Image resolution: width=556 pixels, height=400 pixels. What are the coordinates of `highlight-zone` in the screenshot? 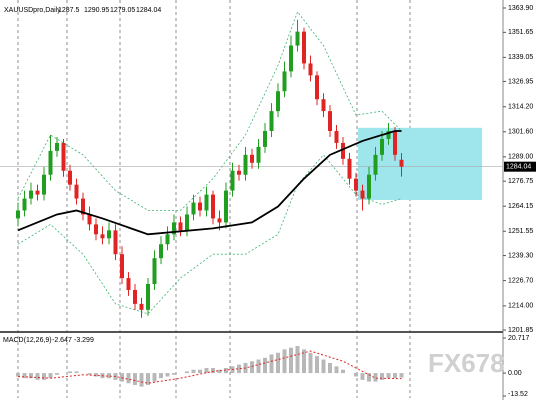 It's located at (420, 163).